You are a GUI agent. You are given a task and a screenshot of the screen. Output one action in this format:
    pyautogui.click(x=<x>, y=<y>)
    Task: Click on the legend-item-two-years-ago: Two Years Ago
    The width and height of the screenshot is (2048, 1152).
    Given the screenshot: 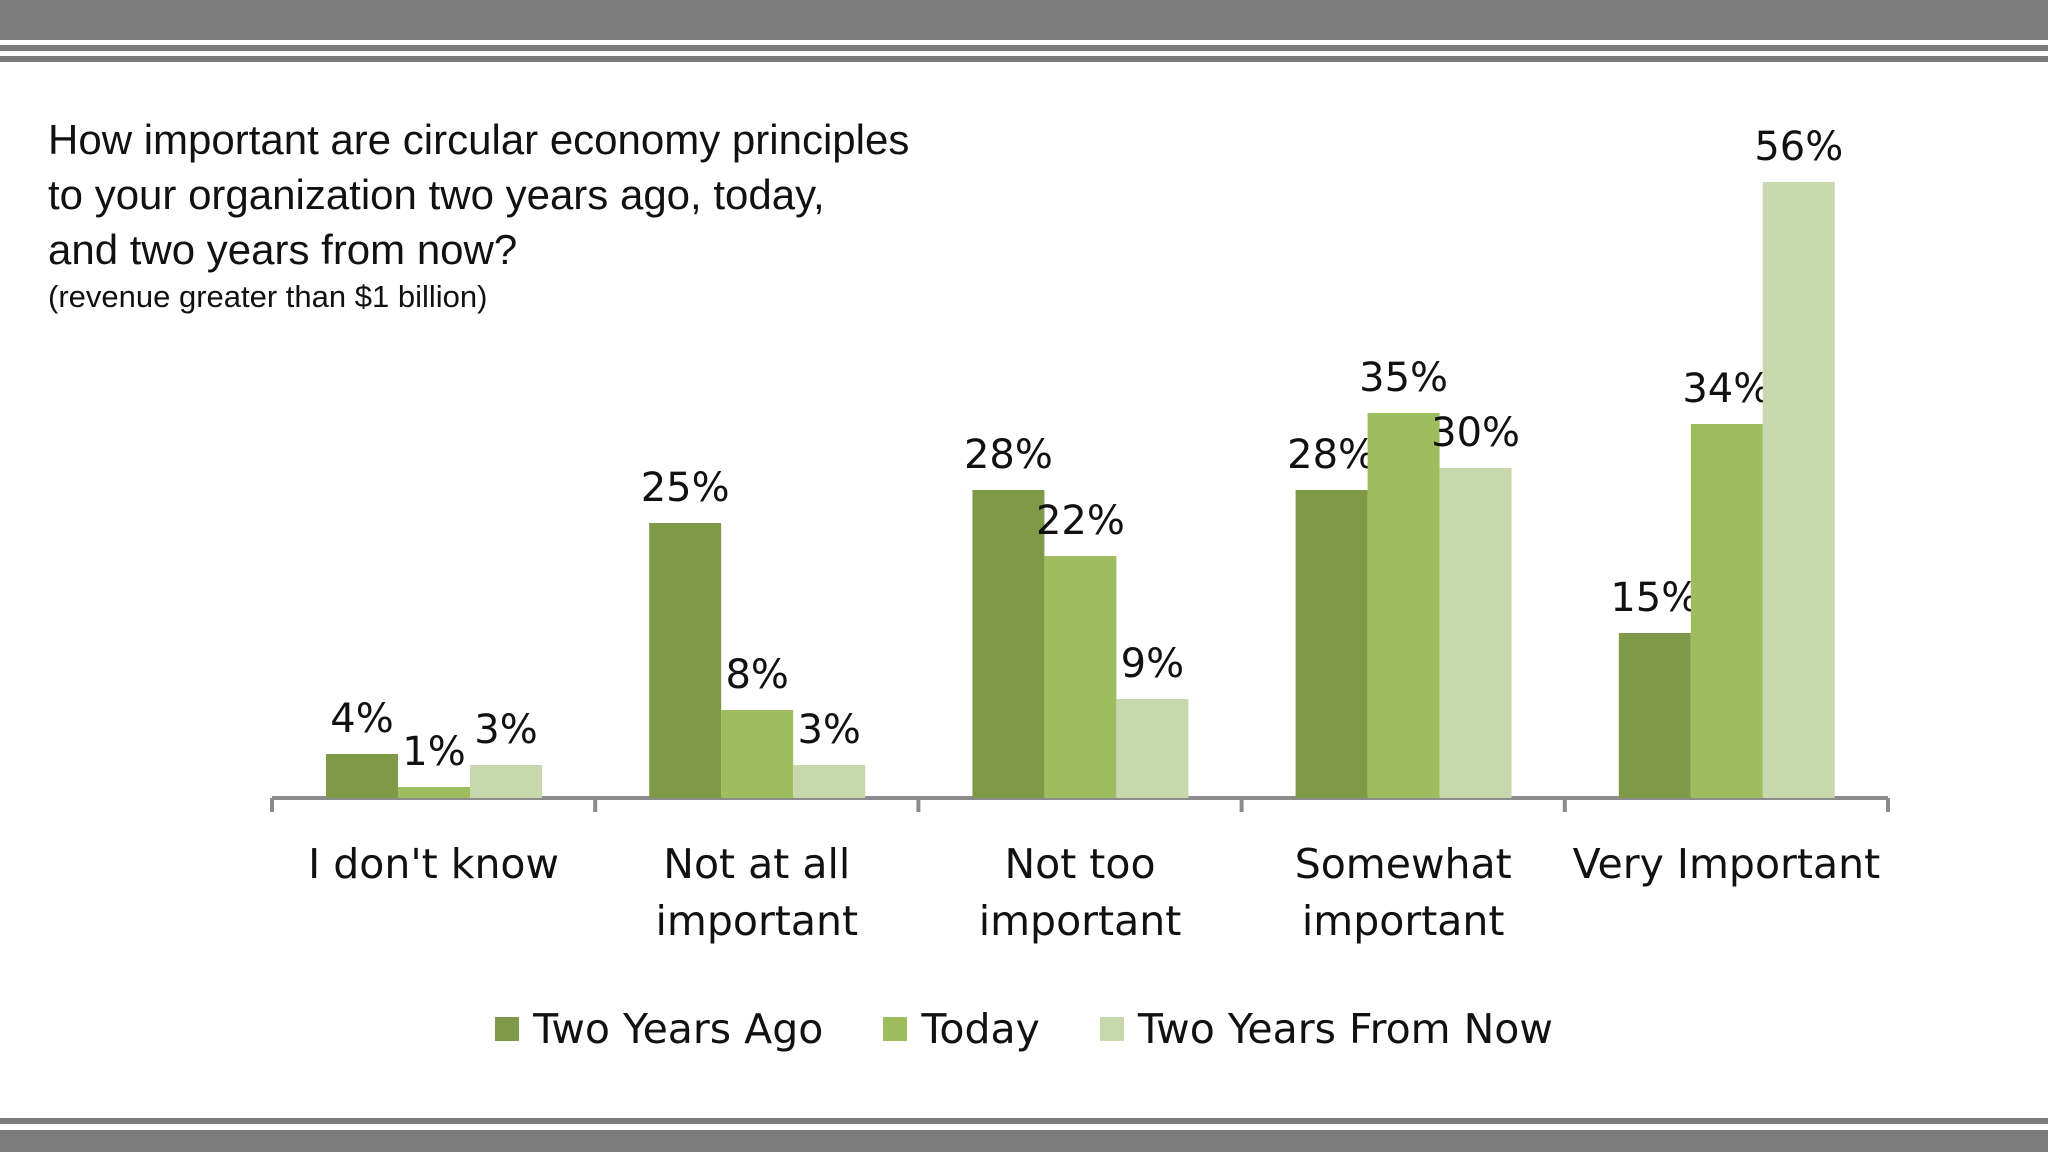 What is the action you would take?
    pyautogui.click(x=659, y=1029)
    